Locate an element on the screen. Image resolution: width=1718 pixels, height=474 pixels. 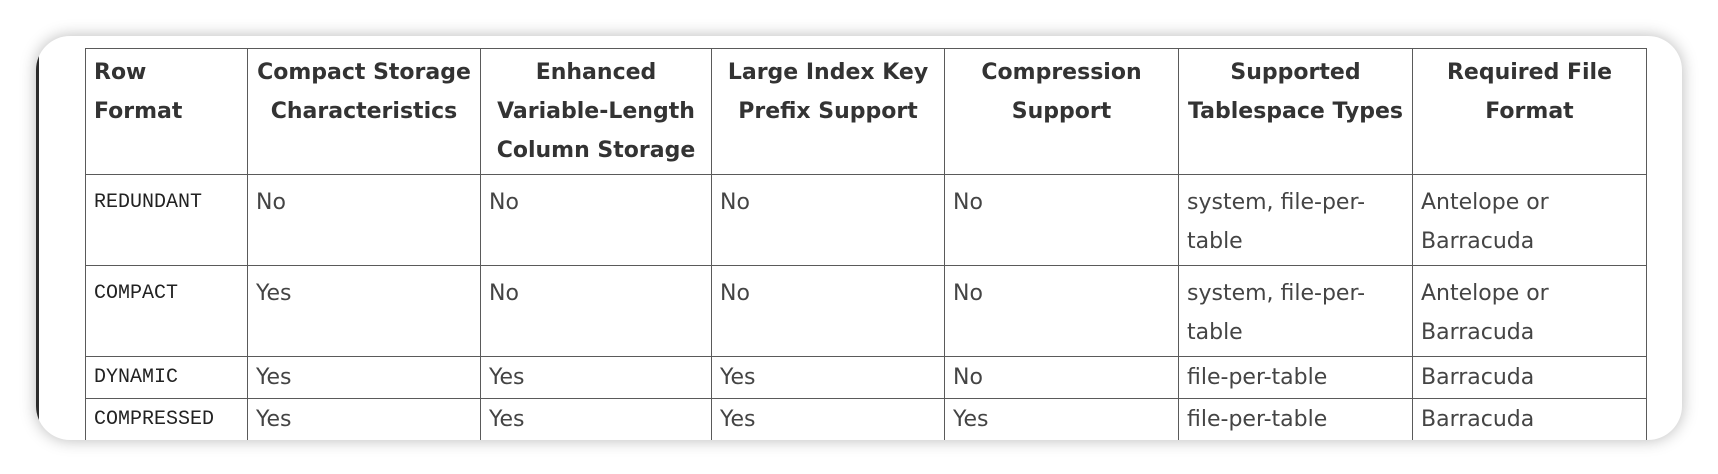
row-format-name: COMPACT is located at coordinates (166, 311).